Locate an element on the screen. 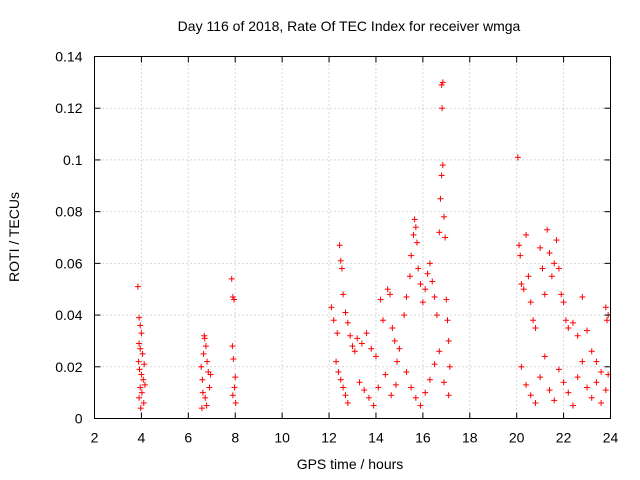 This screenshot has height=480, width=640. x-tick-label: 4 is located at coordinates (142, 438).